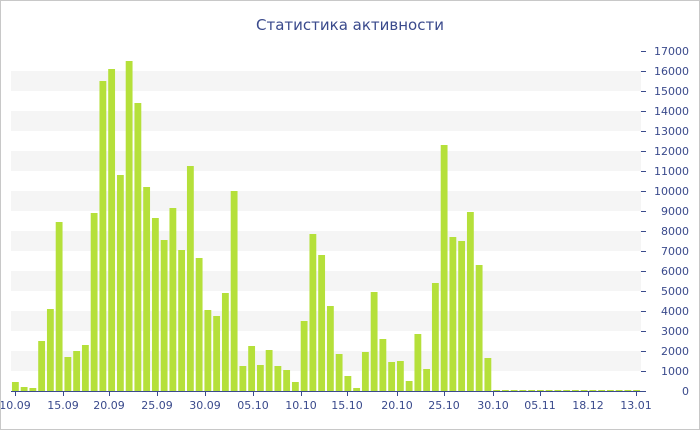 The image size is (700, 430). I want to click on chart-title: Статистика активности, so click(350, 25).